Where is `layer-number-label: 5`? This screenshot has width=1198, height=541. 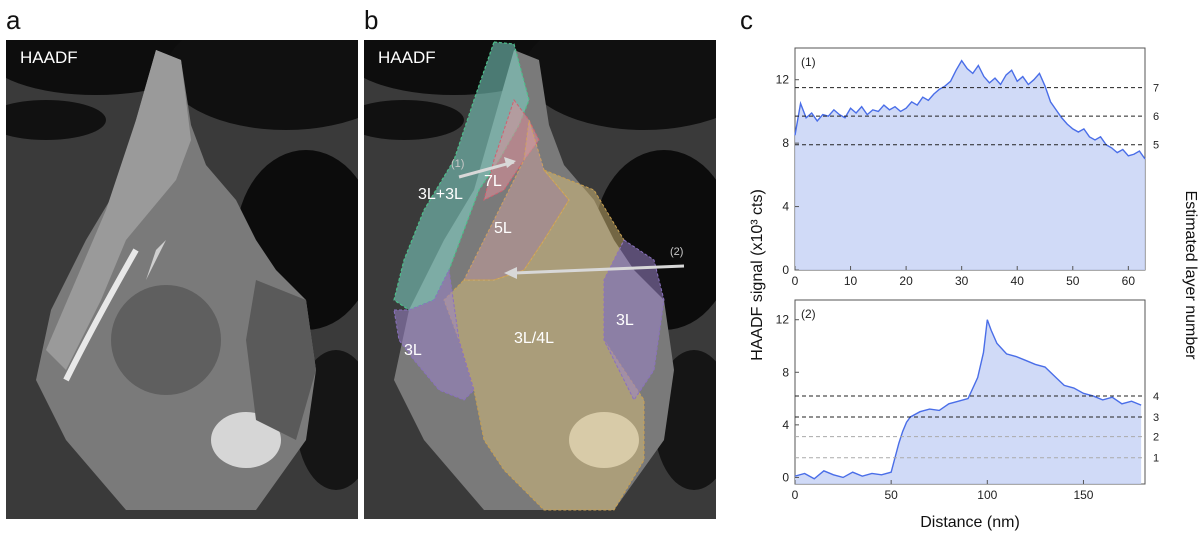 layer-number-label: 5 is located at coordinates (1156, 146).